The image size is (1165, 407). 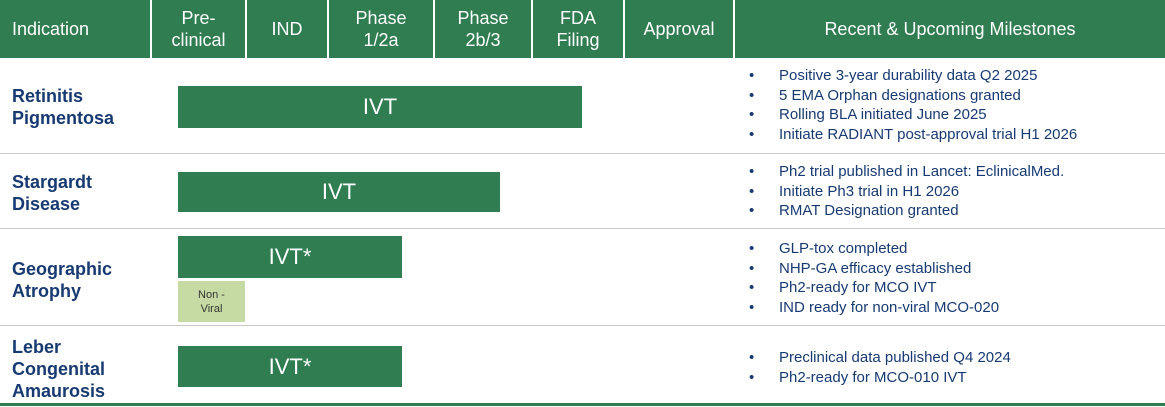 I want to click on milestone-item: • GLP-tox completed, so click(x=874, y=249).